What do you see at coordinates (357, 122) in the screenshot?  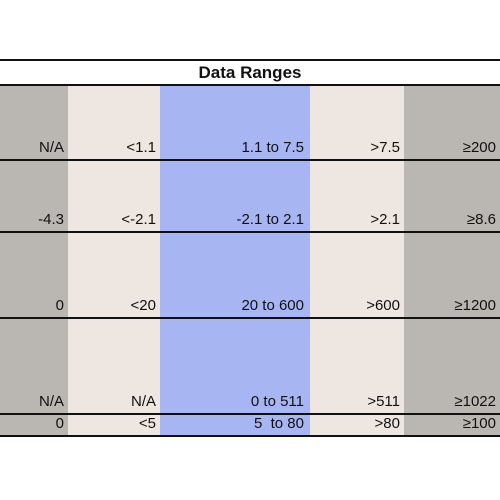 I see `table-cell: >7.5` at bounding box center [357, 122].